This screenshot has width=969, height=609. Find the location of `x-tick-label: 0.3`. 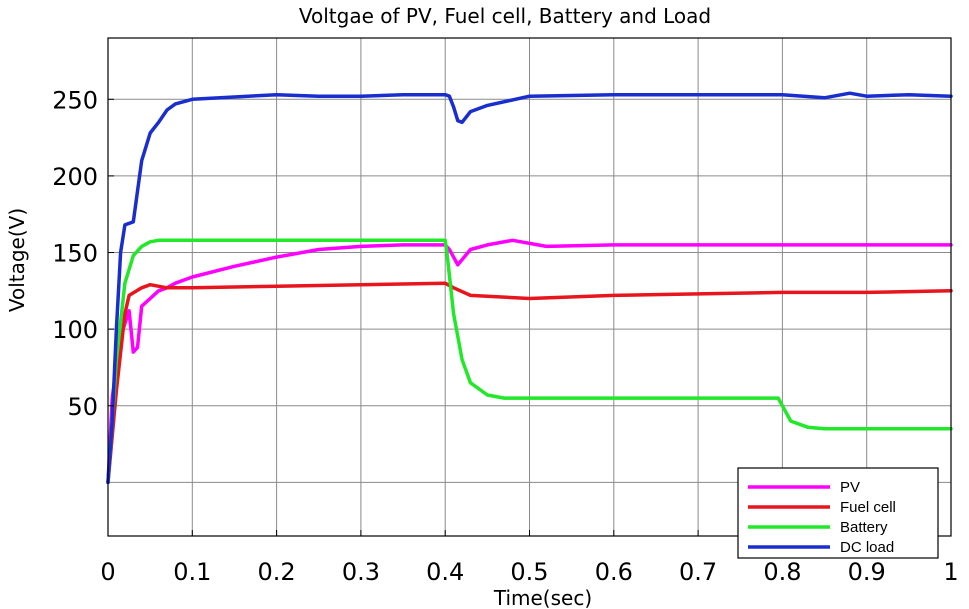

x-tick-label: 0.3 is located at coordinates (361, 572).